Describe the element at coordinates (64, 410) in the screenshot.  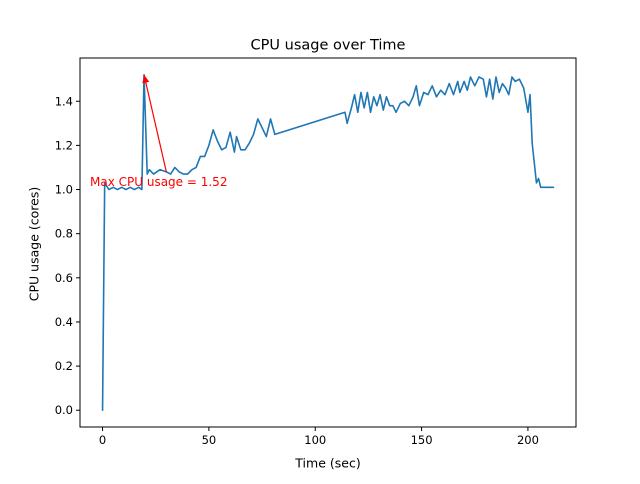
I see `y-tick-label: 0.0` at that location.